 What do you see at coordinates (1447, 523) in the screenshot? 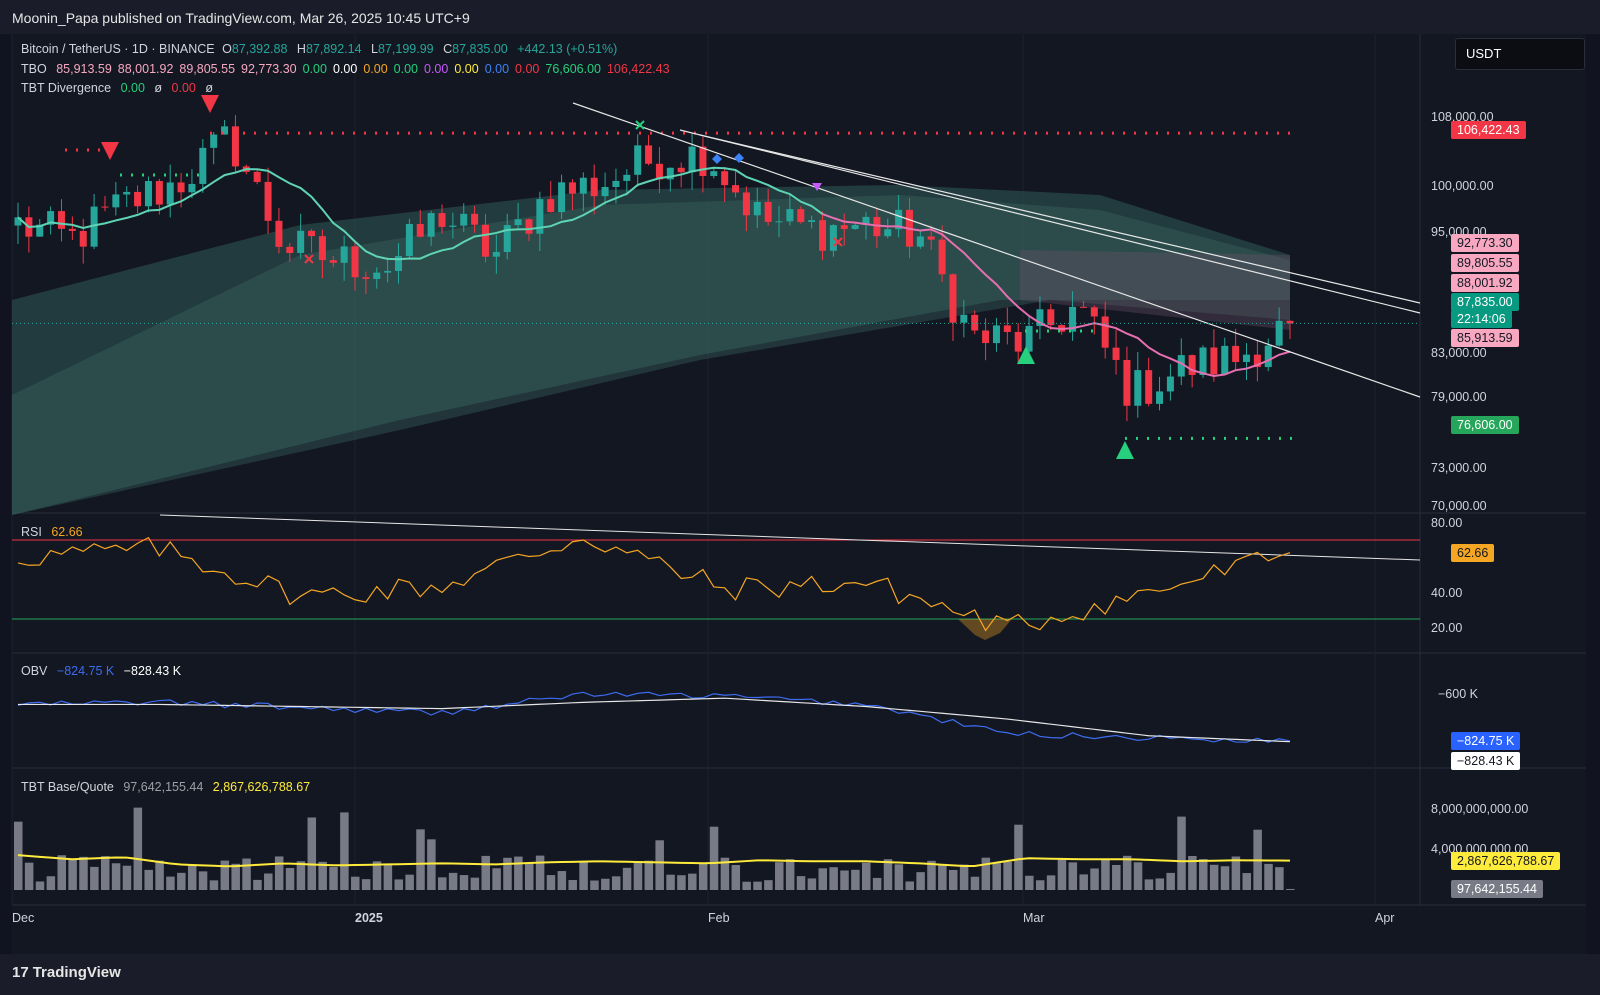
I see `rsi-axis-label: 80.00` at bounding box center [1447, 523].